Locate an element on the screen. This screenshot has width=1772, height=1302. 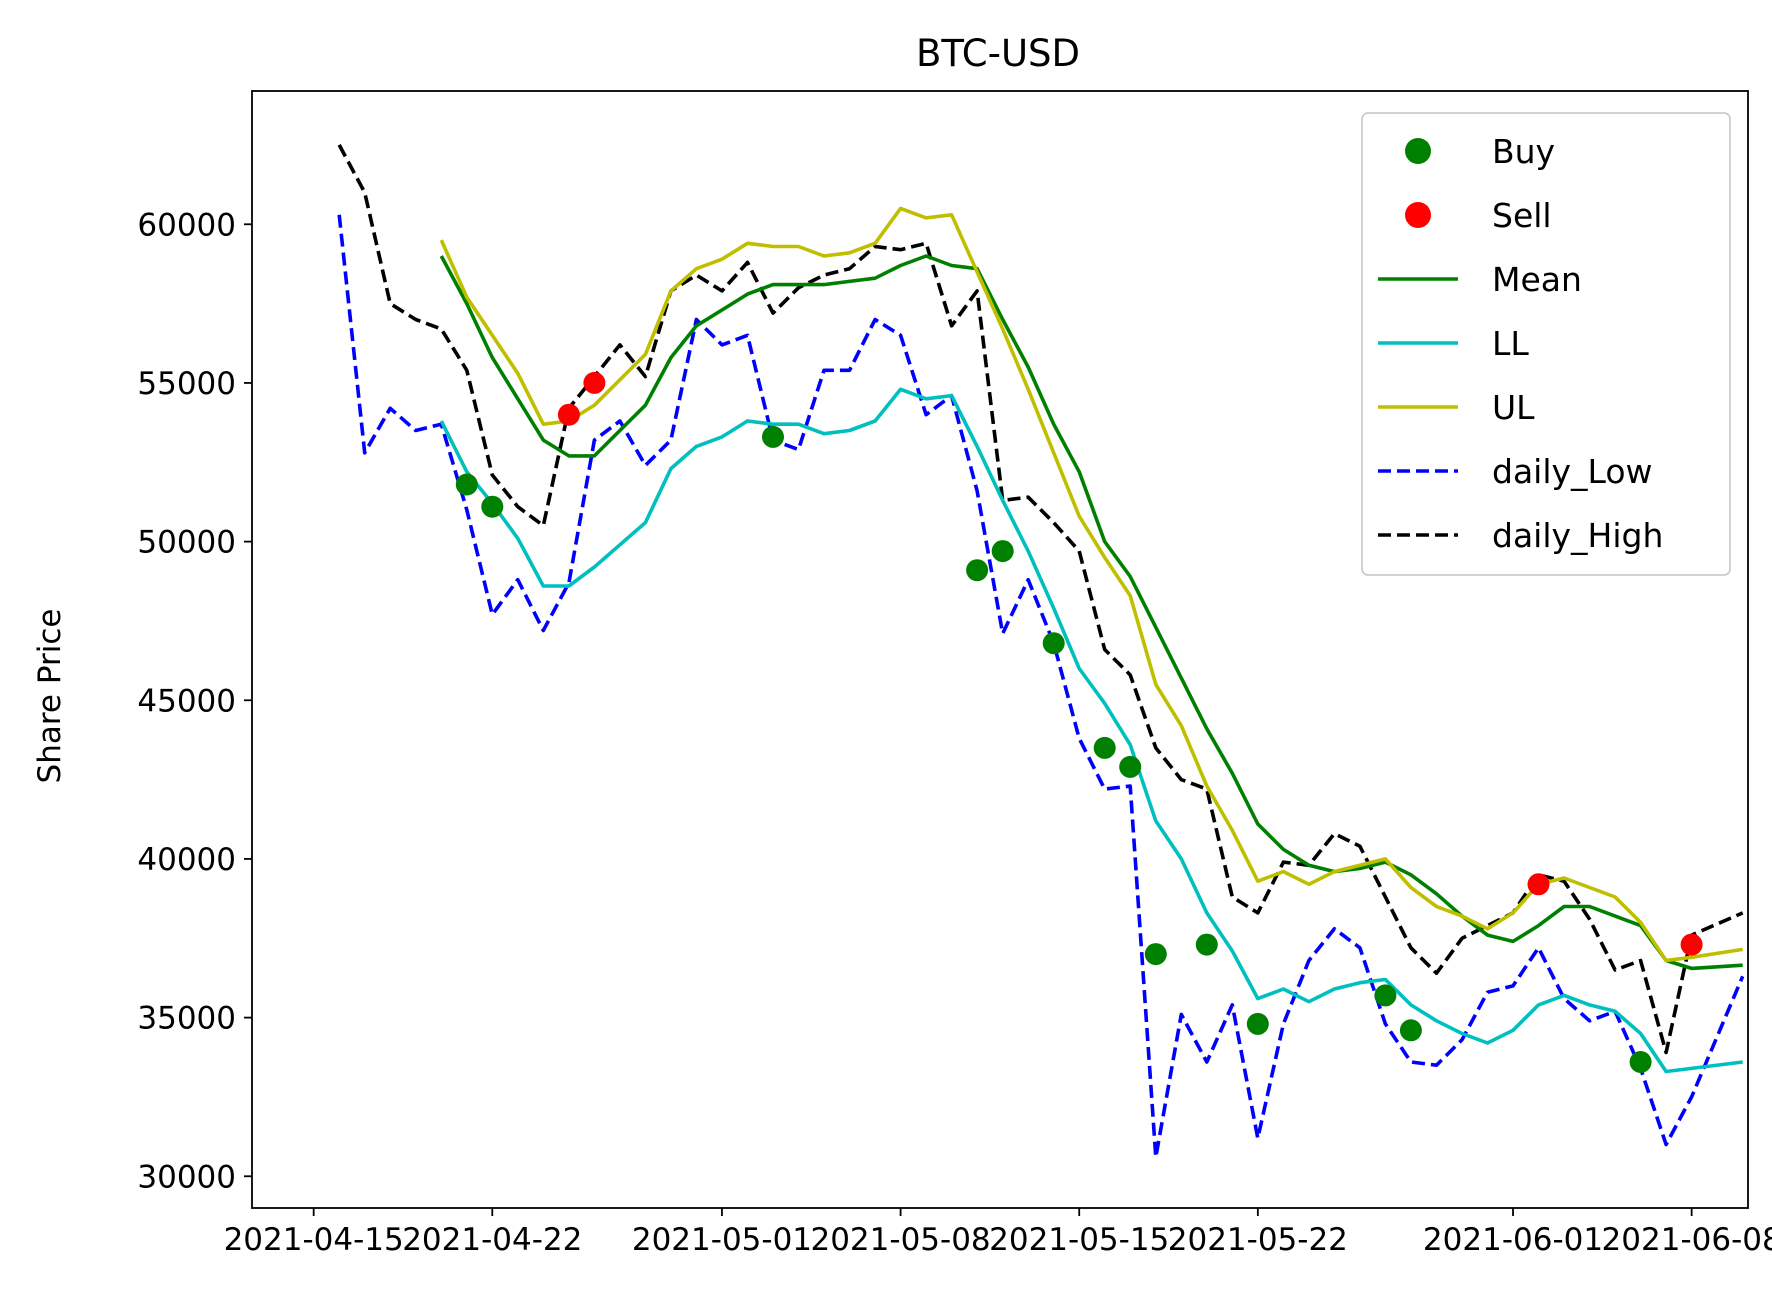
y-axis-label: Share Price is located at coordinates (50, 696).